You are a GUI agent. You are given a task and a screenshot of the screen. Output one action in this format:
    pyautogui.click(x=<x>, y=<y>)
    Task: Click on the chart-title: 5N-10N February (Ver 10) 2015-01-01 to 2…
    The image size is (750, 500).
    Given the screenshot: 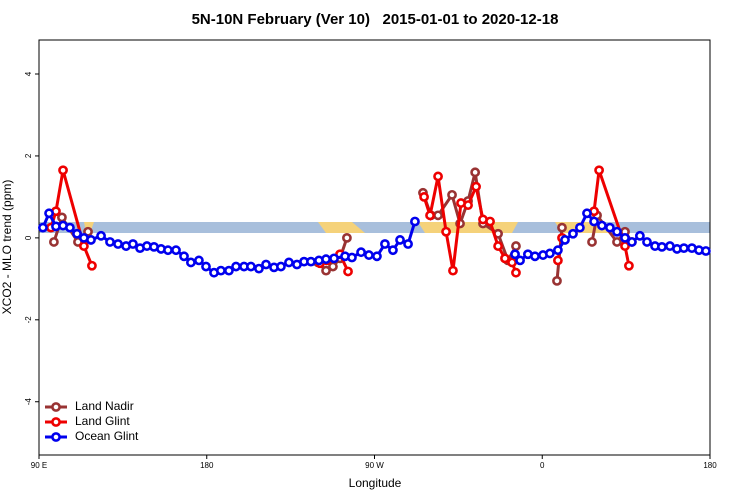 What is the action you would take?
    pyautogui.click(x=375, y=19)
    